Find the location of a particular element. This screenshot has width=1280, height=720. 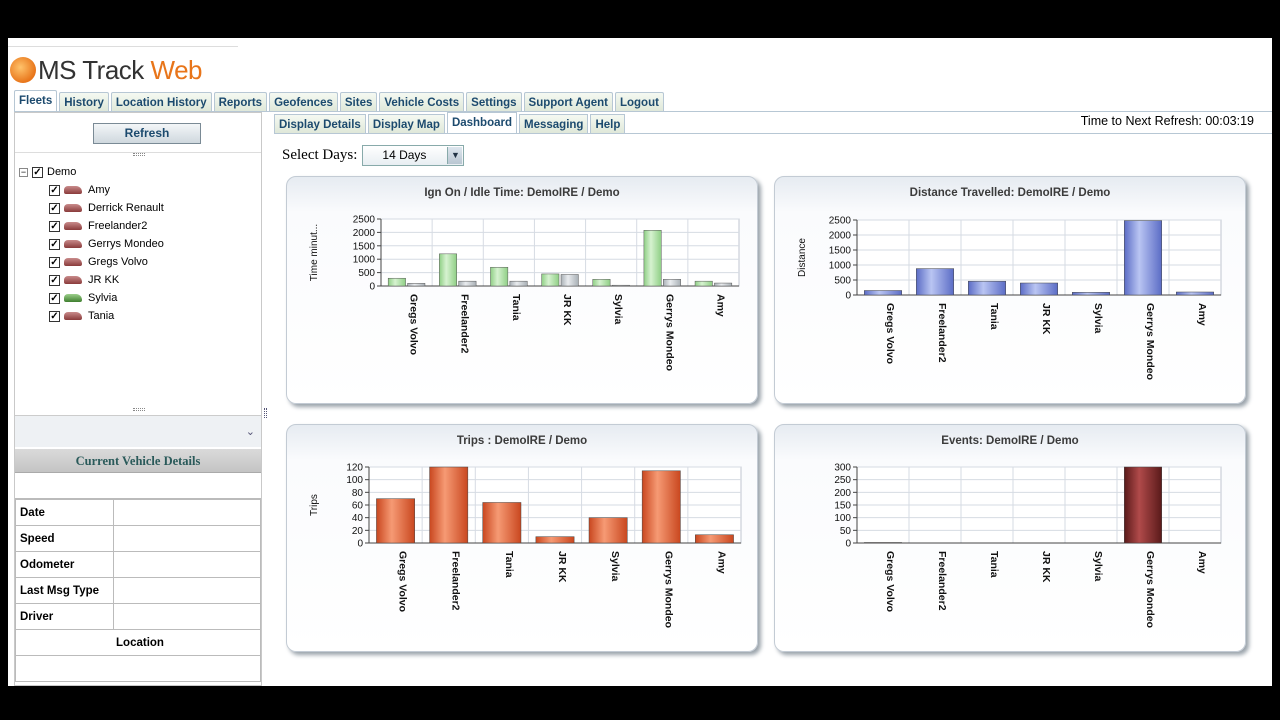

svg-text: 40 is located at coordinates (358, 518).